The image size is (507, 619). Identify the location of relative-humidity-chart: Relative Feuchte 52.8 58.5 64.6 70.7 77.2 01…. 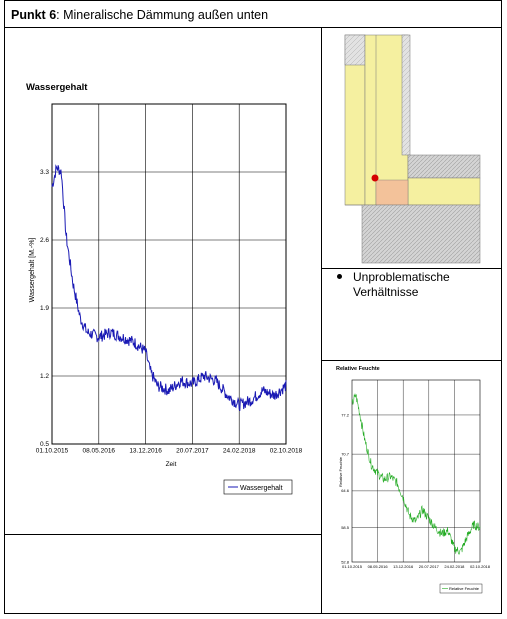
(413, 480).